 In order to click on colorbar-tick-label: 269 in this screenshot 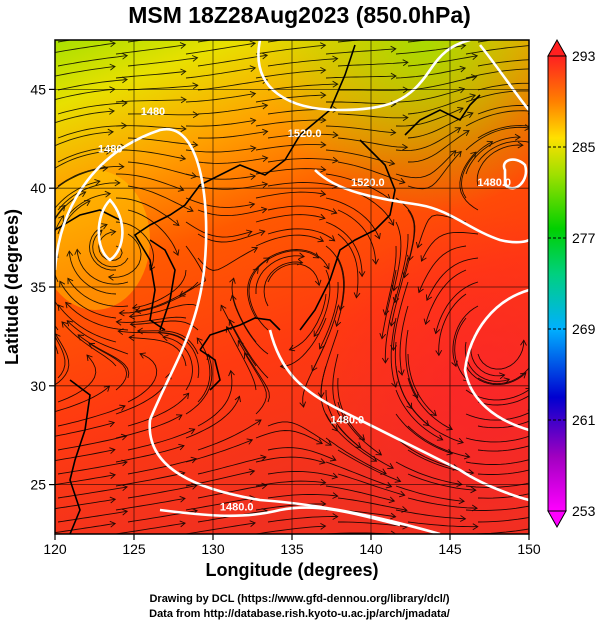, I will do `click(584, 329)`.